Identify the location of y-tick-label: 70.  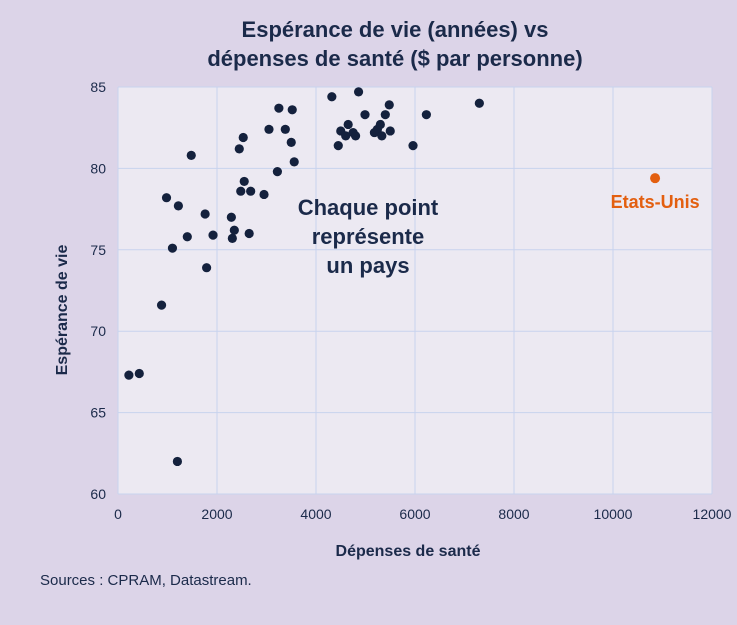
(98, 331).